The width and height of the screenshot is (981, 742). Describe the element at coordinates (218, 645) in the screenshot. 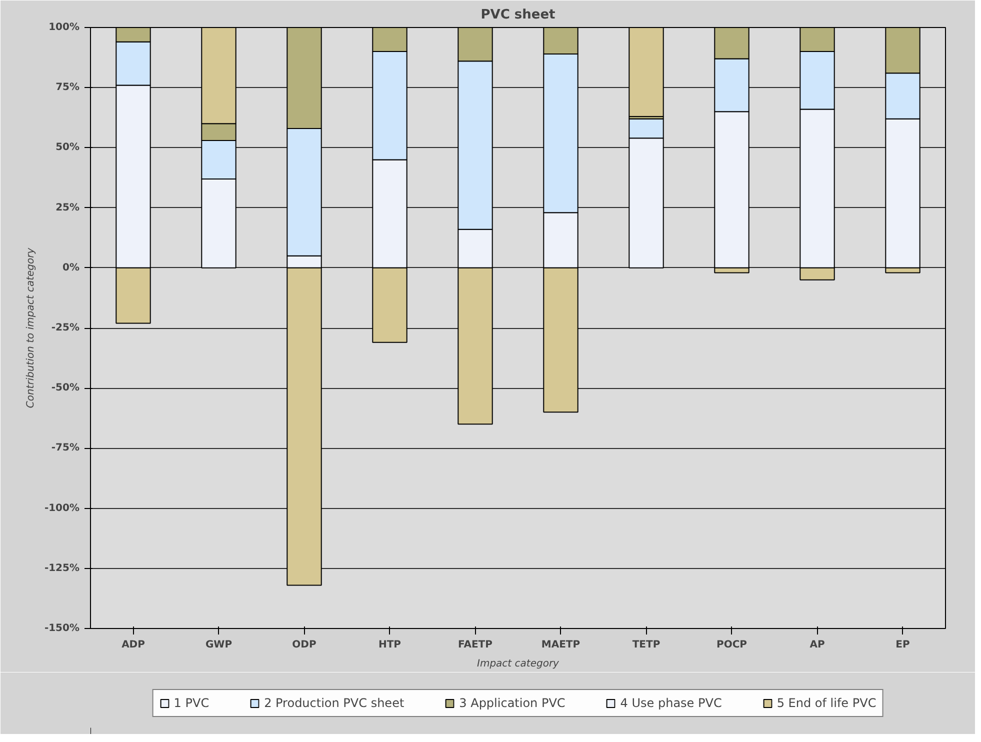

I see `x-tick-label: GWP` at that location.